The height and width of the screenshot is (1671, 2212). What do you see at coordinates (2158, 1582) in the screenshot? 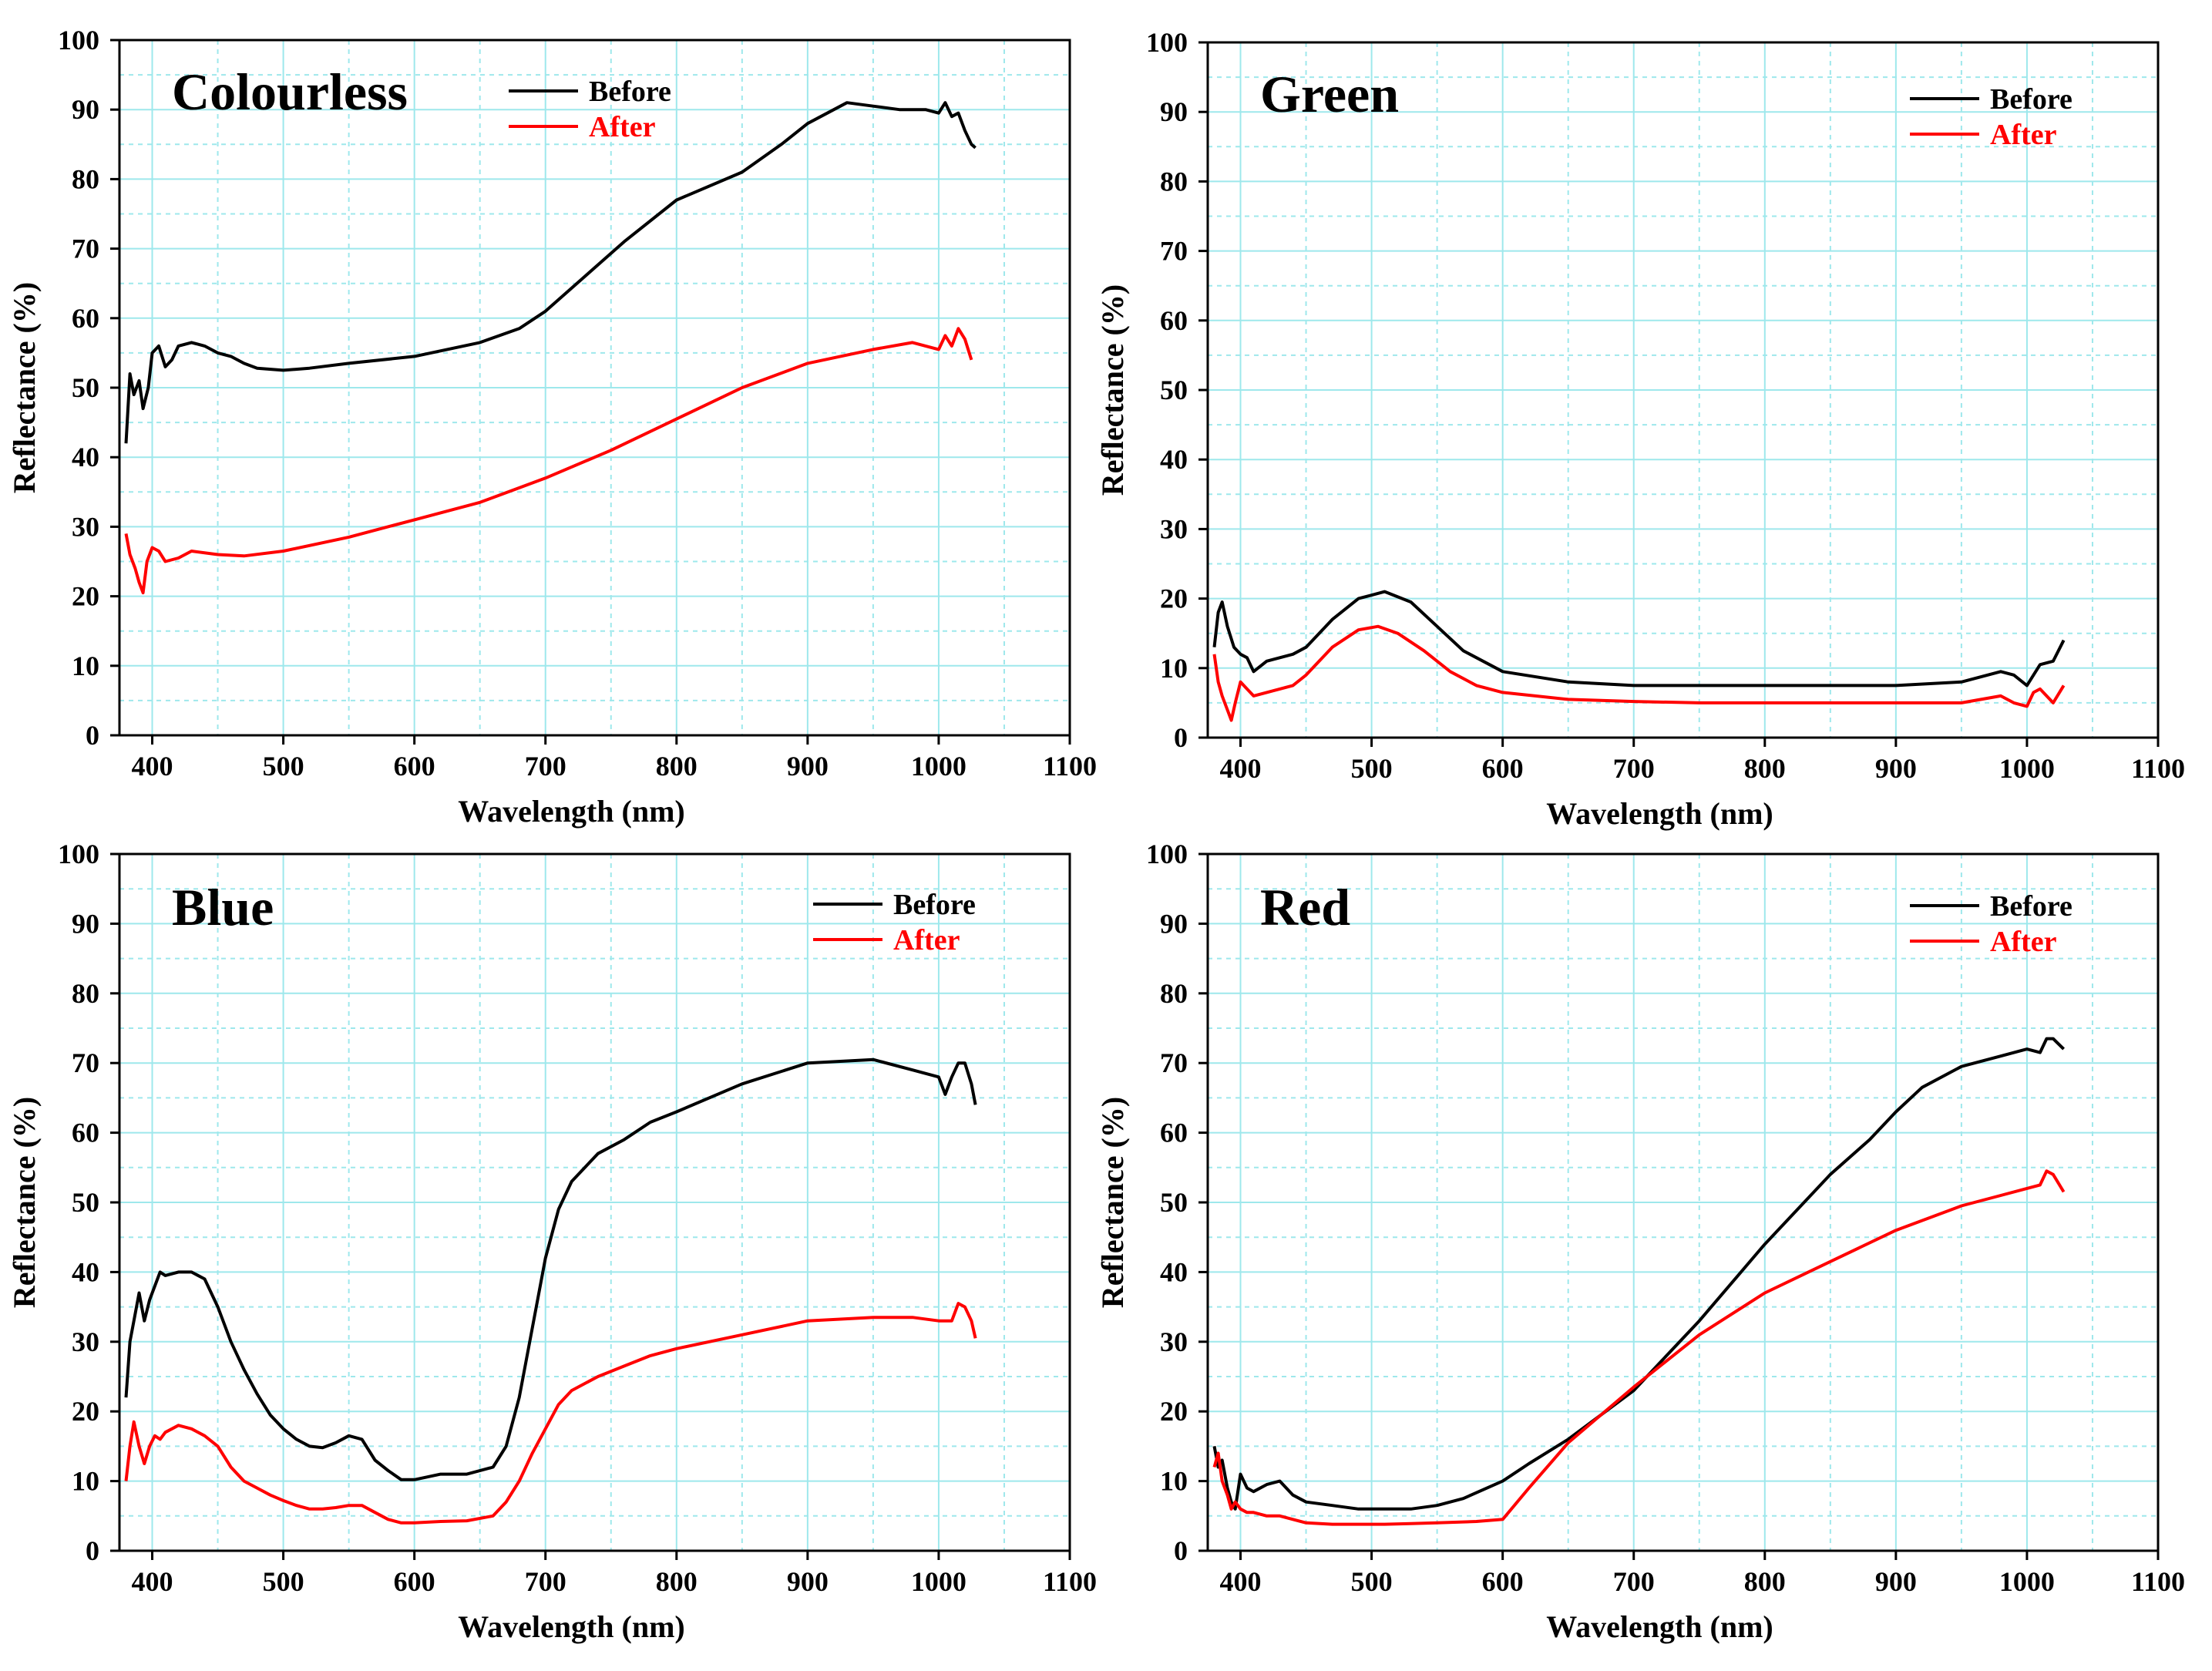
I see `red-x-tick-label-1100: 1100` at bounding box center [2158, 1582].